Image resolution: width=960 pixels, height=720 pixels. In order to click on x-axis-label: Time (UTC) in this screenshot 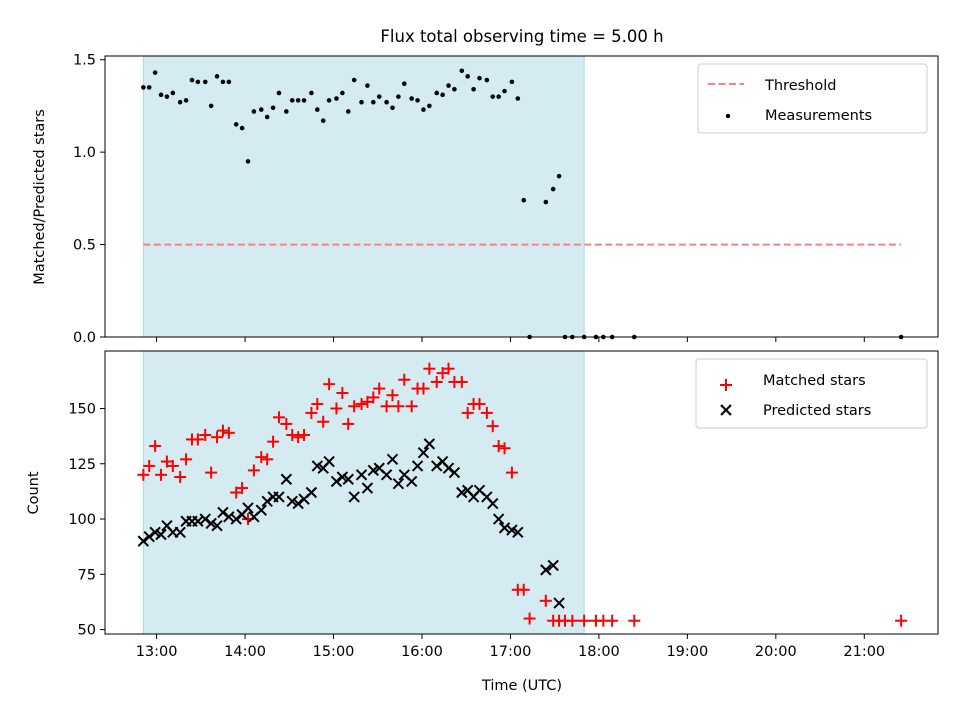, I will do `click(521, 686)`.